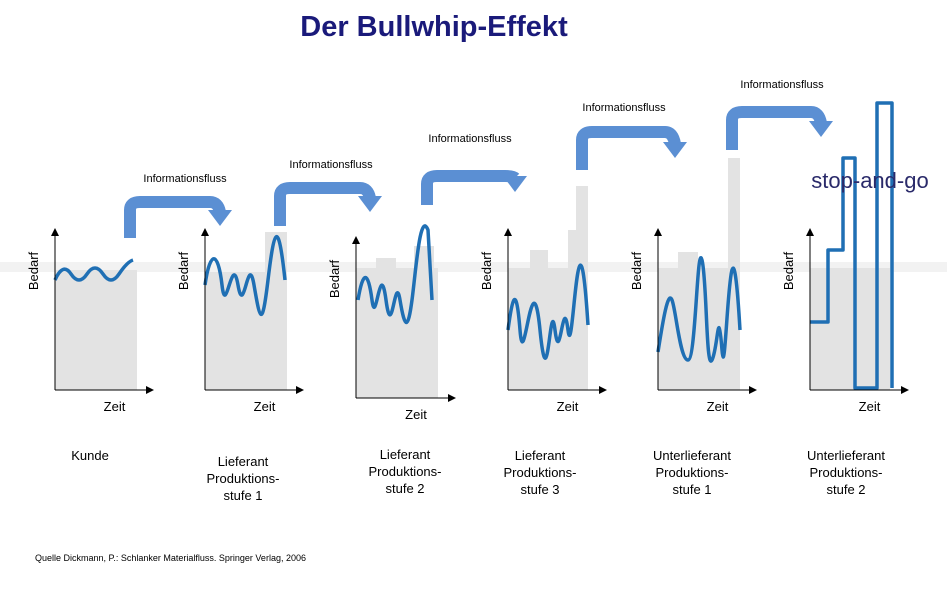 This screenshot has height=606, width=947. I want to click on title: Der Bullwhip-Effekt, so click(434, 27).